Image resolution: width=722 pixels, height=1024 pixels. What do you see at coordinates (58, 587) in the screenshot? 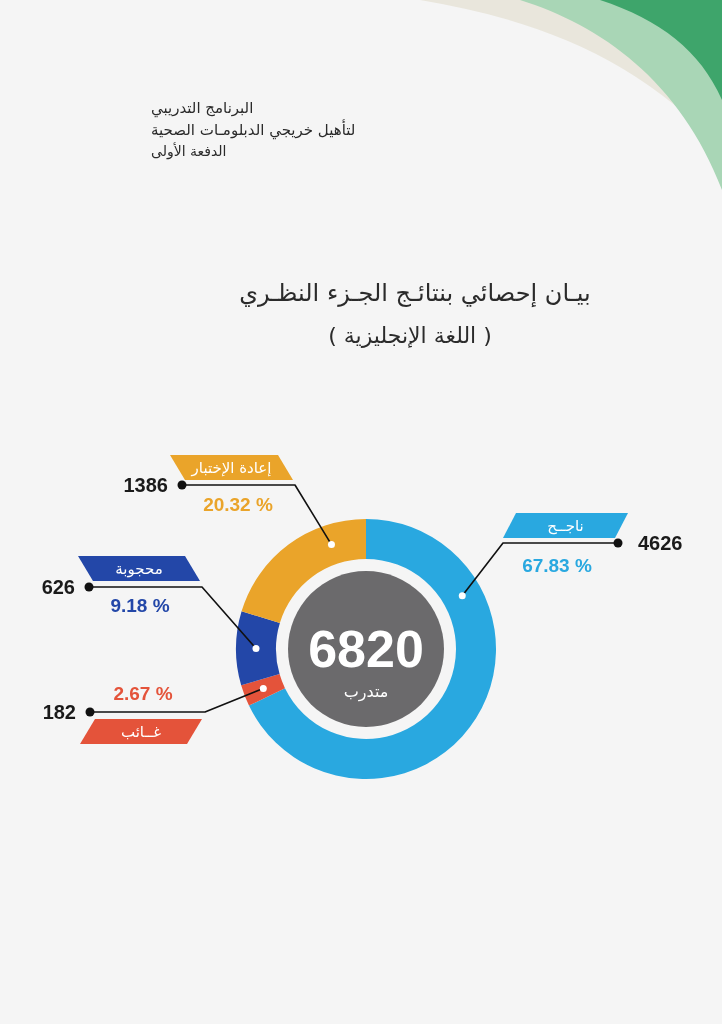
I see `data-label: 626` at bounding box center [58, 587].